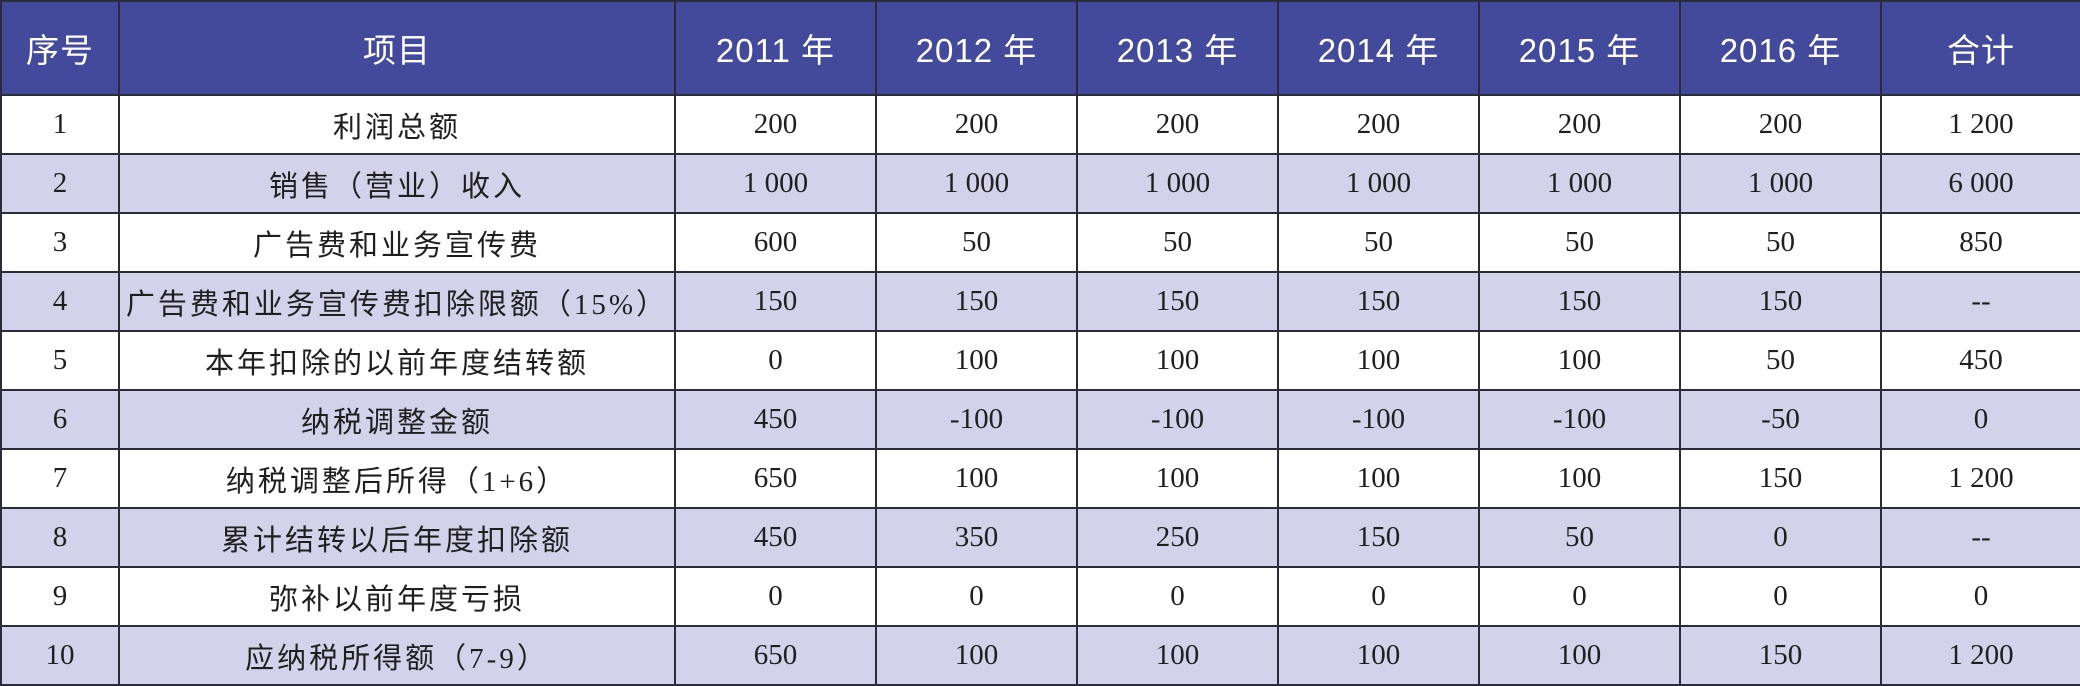  What do you see at coordinates (60, 537) in the screenshot?
I see `row-index-cell: 8` at bounding box center [60, 537].